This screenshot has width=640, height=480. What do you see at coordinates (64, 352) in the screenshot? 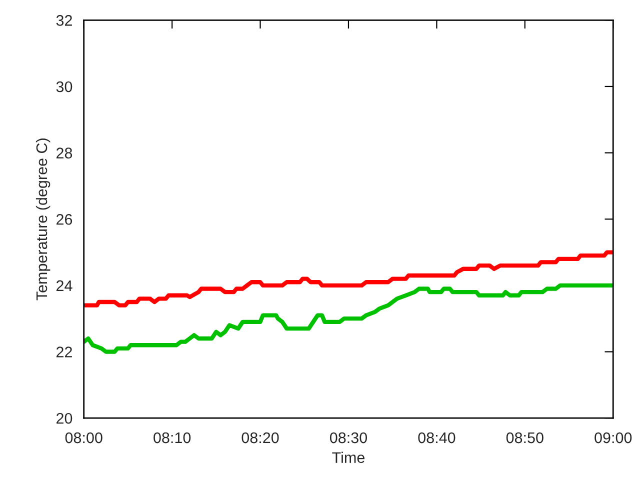
I see `y-tick-label: 22` at bounding box center [64, 352].